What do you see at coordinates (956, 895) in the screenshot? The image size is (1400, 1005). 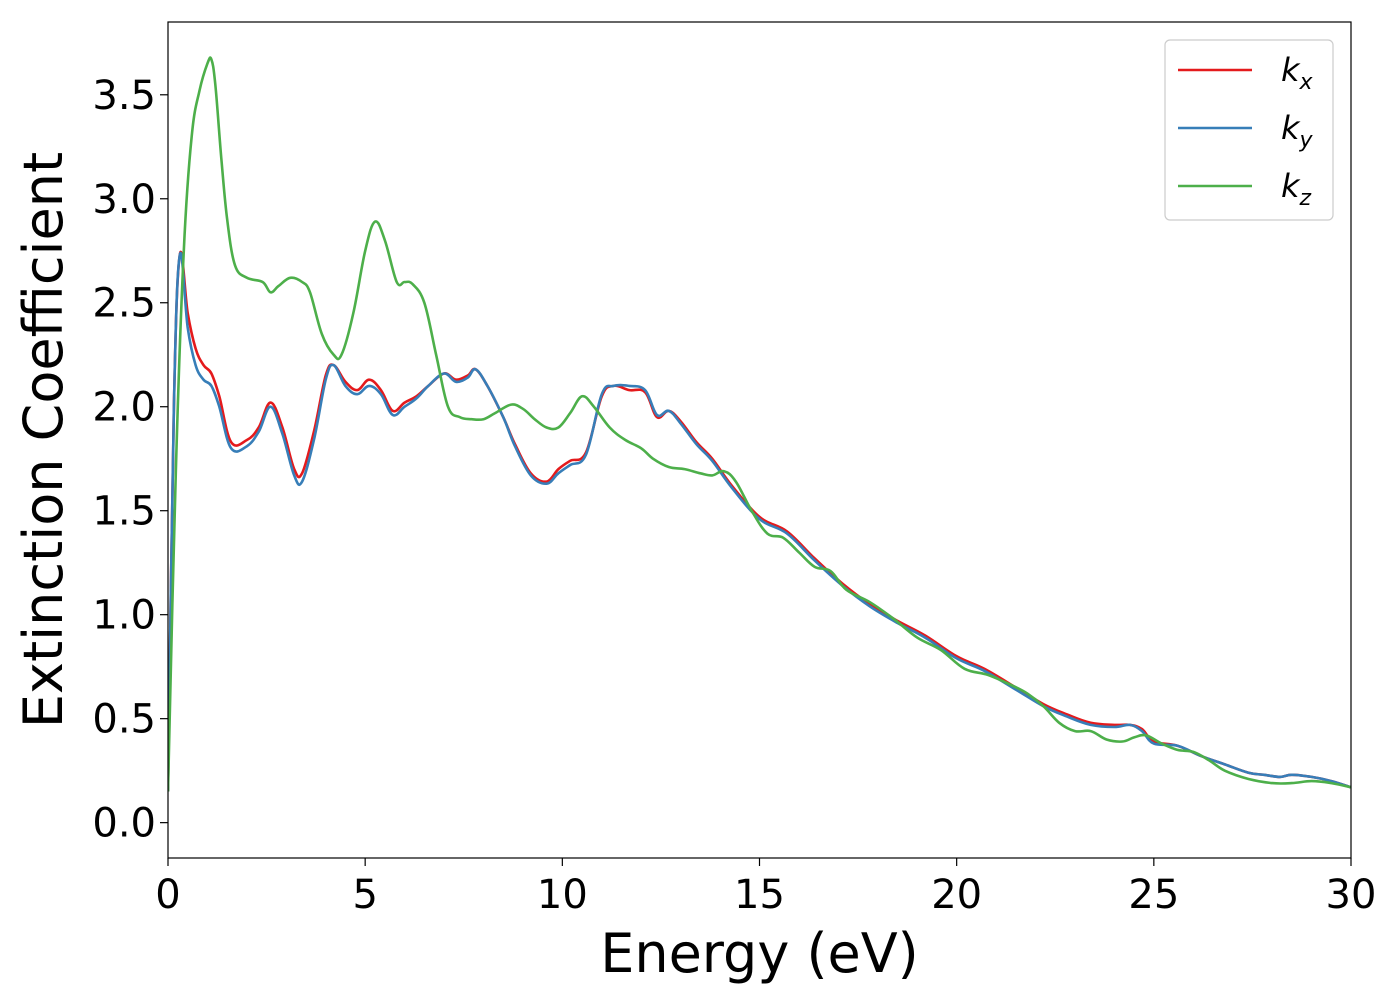 I see `x-tick-label: 20` at bounding box center [956, 895].